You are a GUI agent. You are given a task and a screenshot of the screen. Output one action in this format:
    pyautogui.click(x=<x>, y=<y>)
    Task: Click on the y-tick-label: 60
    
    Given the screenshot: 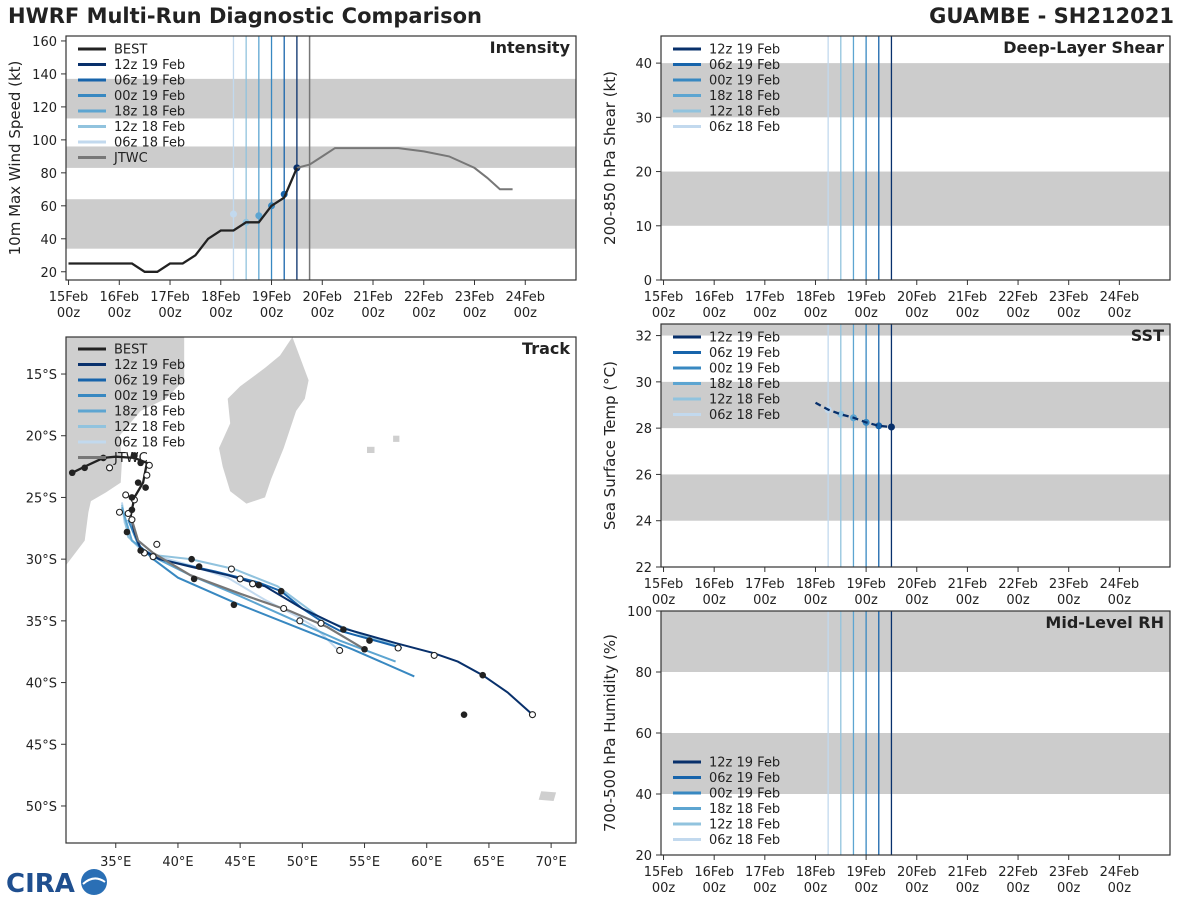 What is the action you would take?
    pyautogui.click(x=643, y=734)
    